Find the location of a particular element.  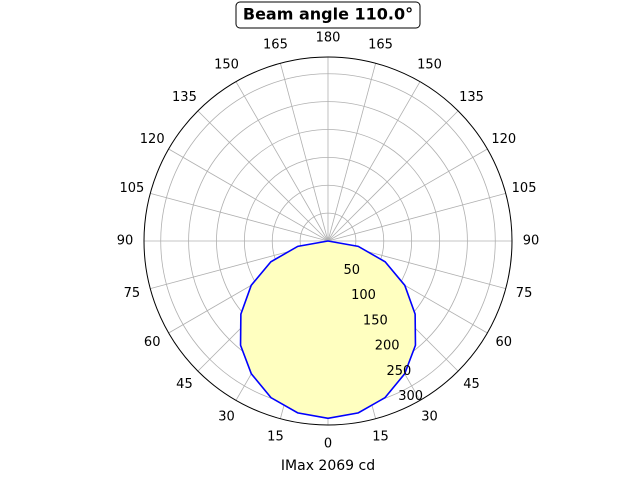

radial-tick-label: 150 is located at coordinates (375, 320).